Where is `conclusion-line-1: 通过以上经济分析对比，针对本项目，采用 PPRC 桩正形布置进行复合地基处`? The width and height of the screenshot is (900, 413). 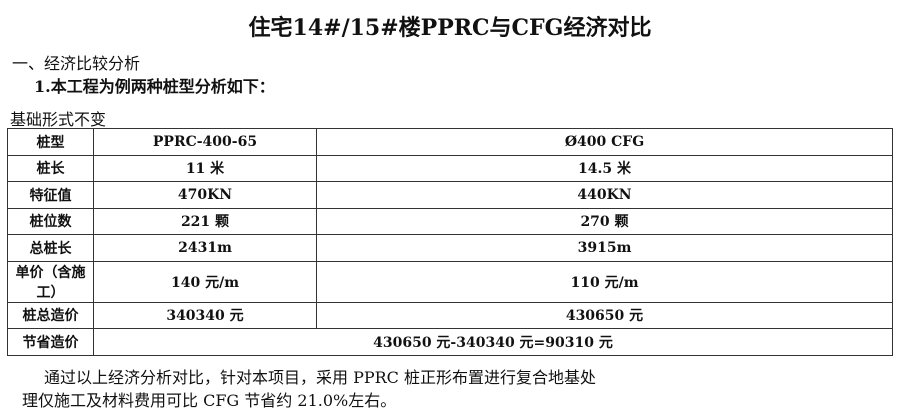
conclusion-line-1: 通过以上经济分析对比，针对本项目，采用 PPRC 桩正形布置进行复合地基处 is located at coordinates (320, 377).